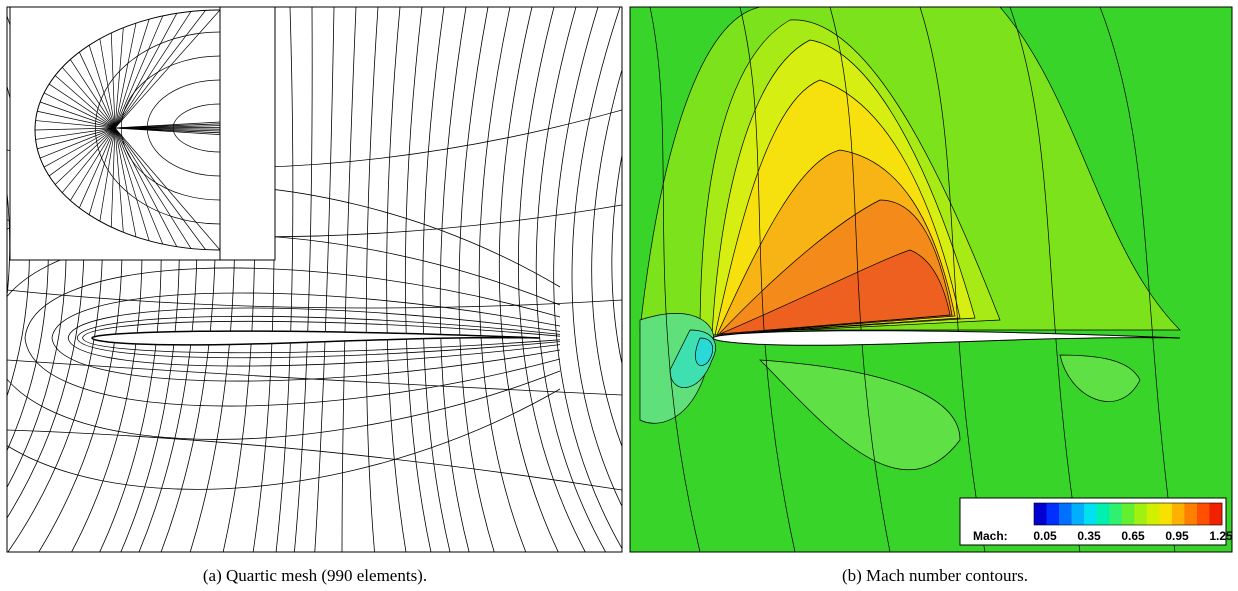 The height and width of the screenshot is (591, 1238). I want to click on inset-mesh, so click(127, 133).